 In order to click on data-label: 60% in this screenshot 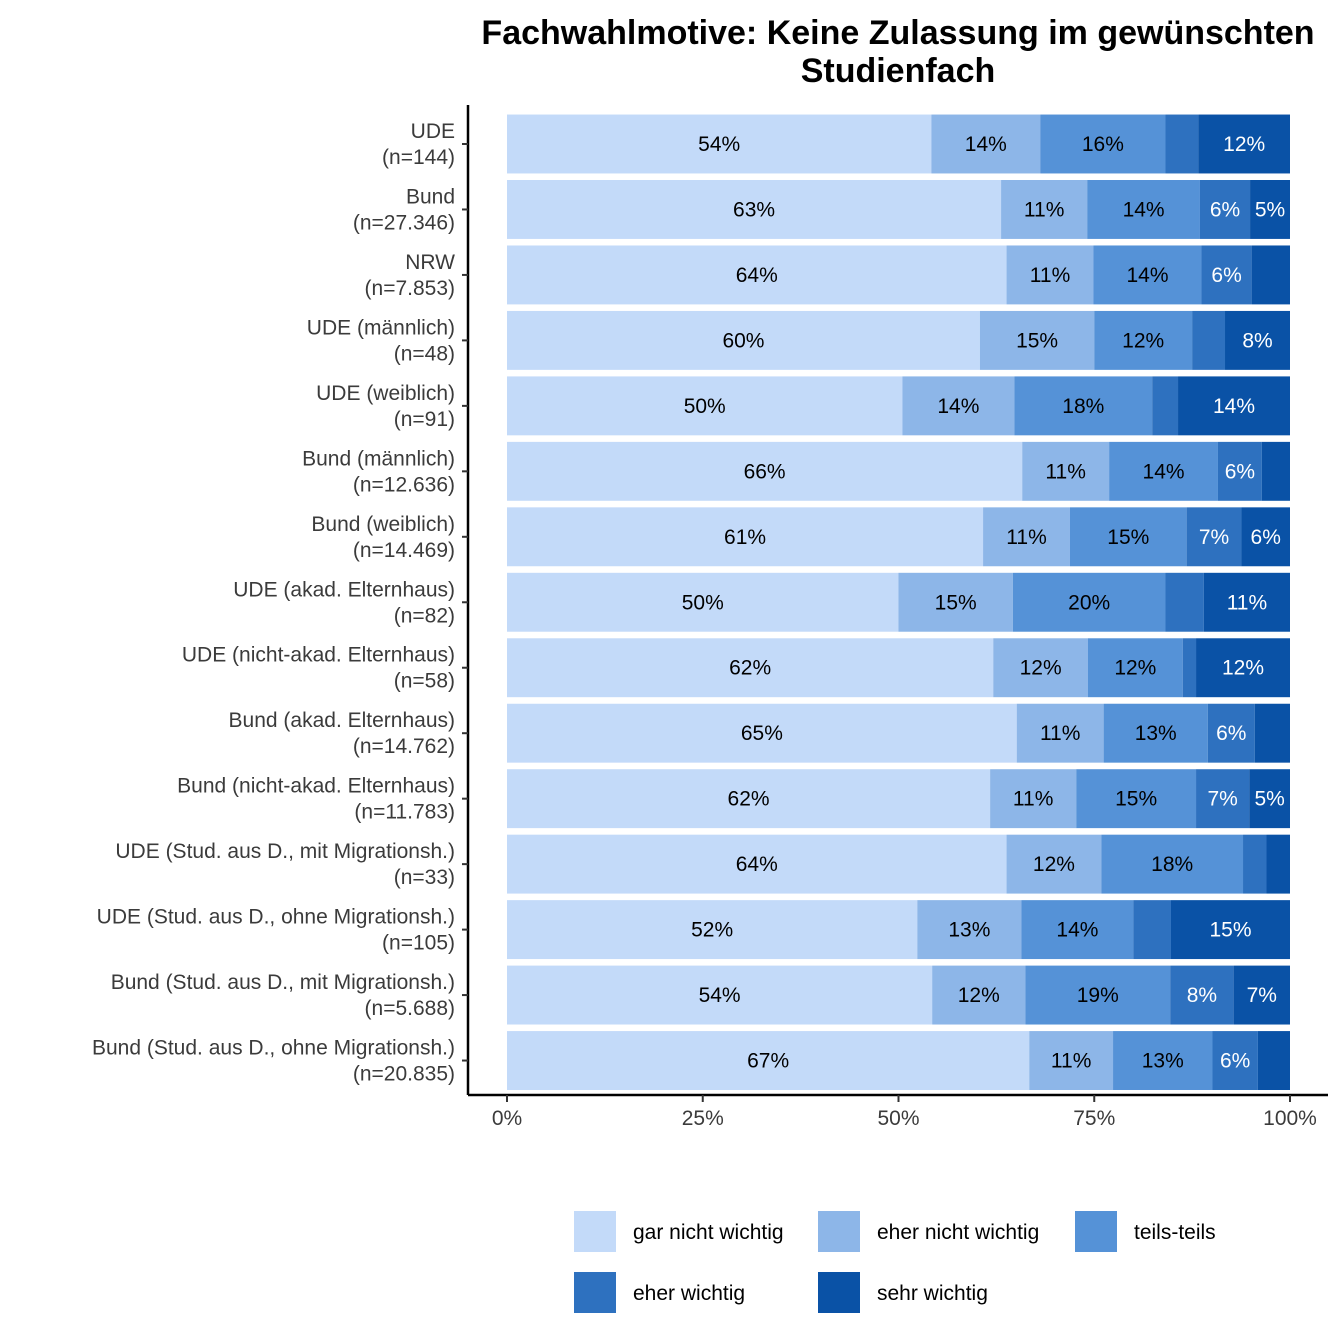, I will do `click(743, 340)`.